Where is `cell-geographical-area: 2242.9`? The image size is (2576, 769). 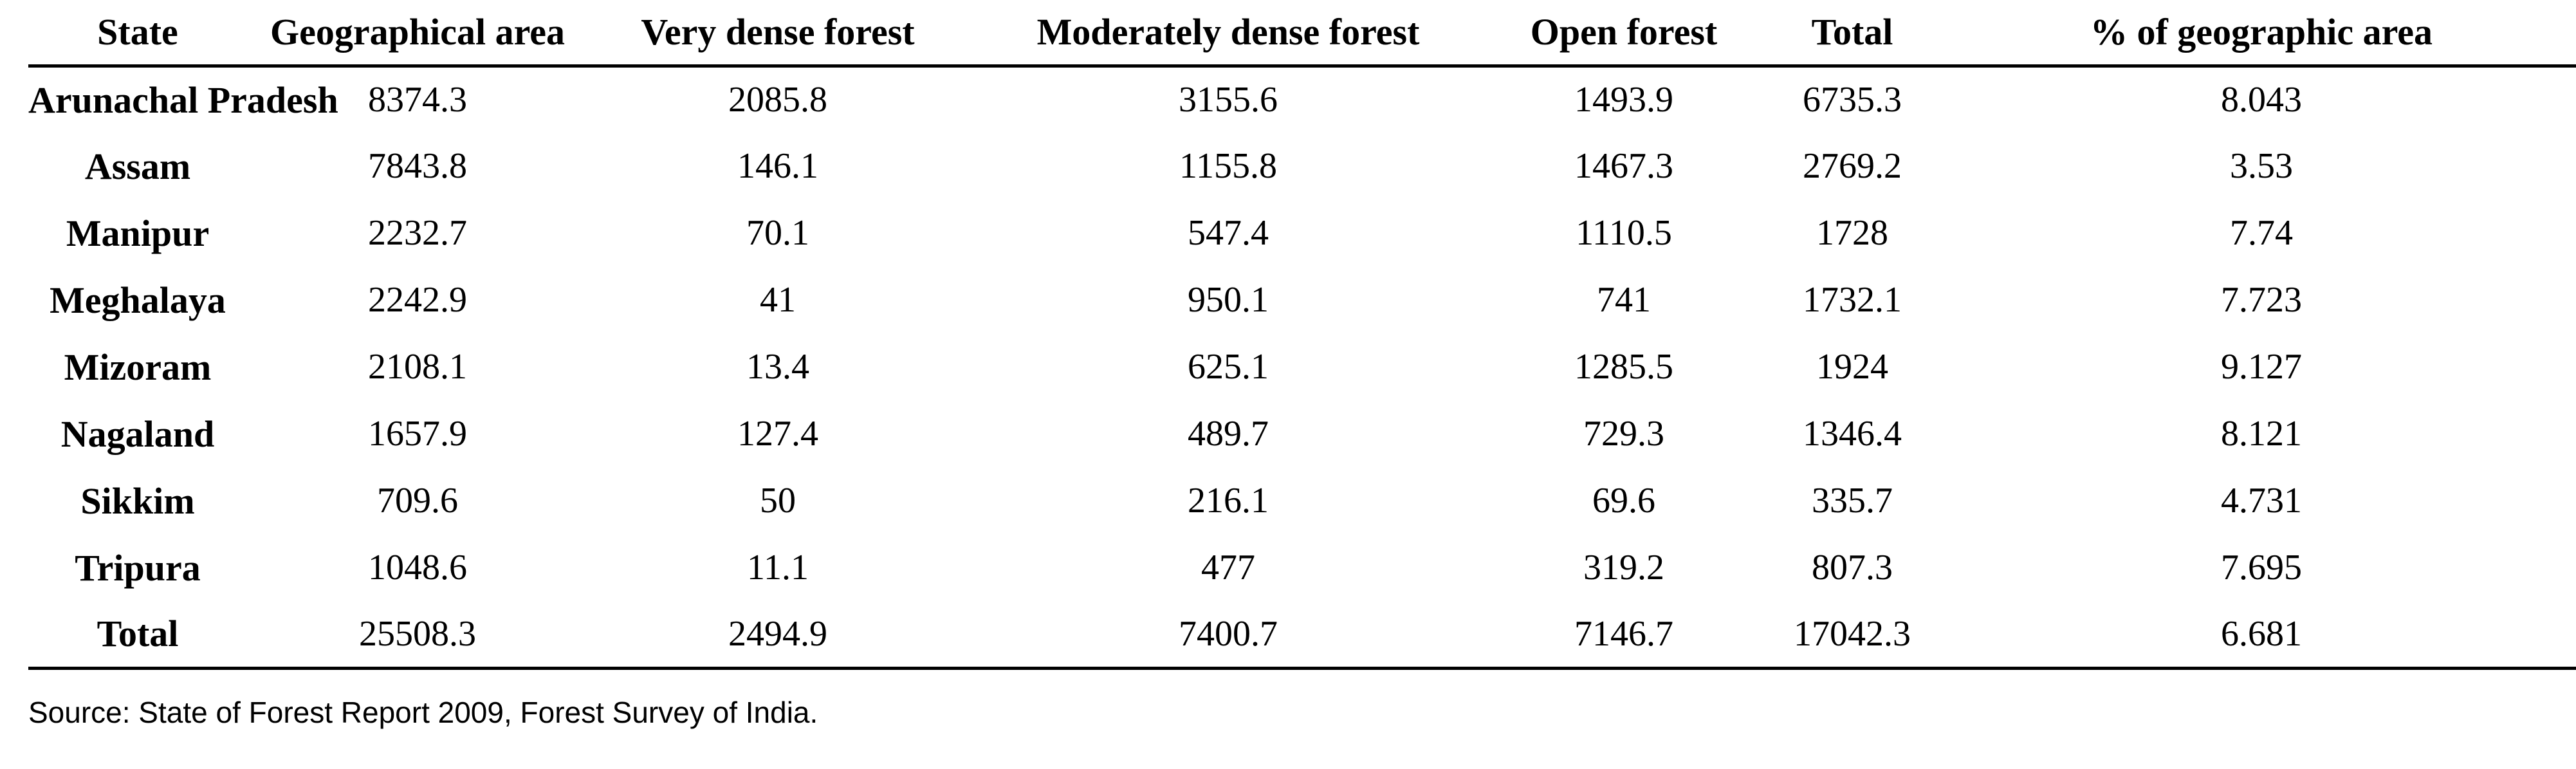
cell-geographical-area: 2242.9 is located at coordinates (417, 300).